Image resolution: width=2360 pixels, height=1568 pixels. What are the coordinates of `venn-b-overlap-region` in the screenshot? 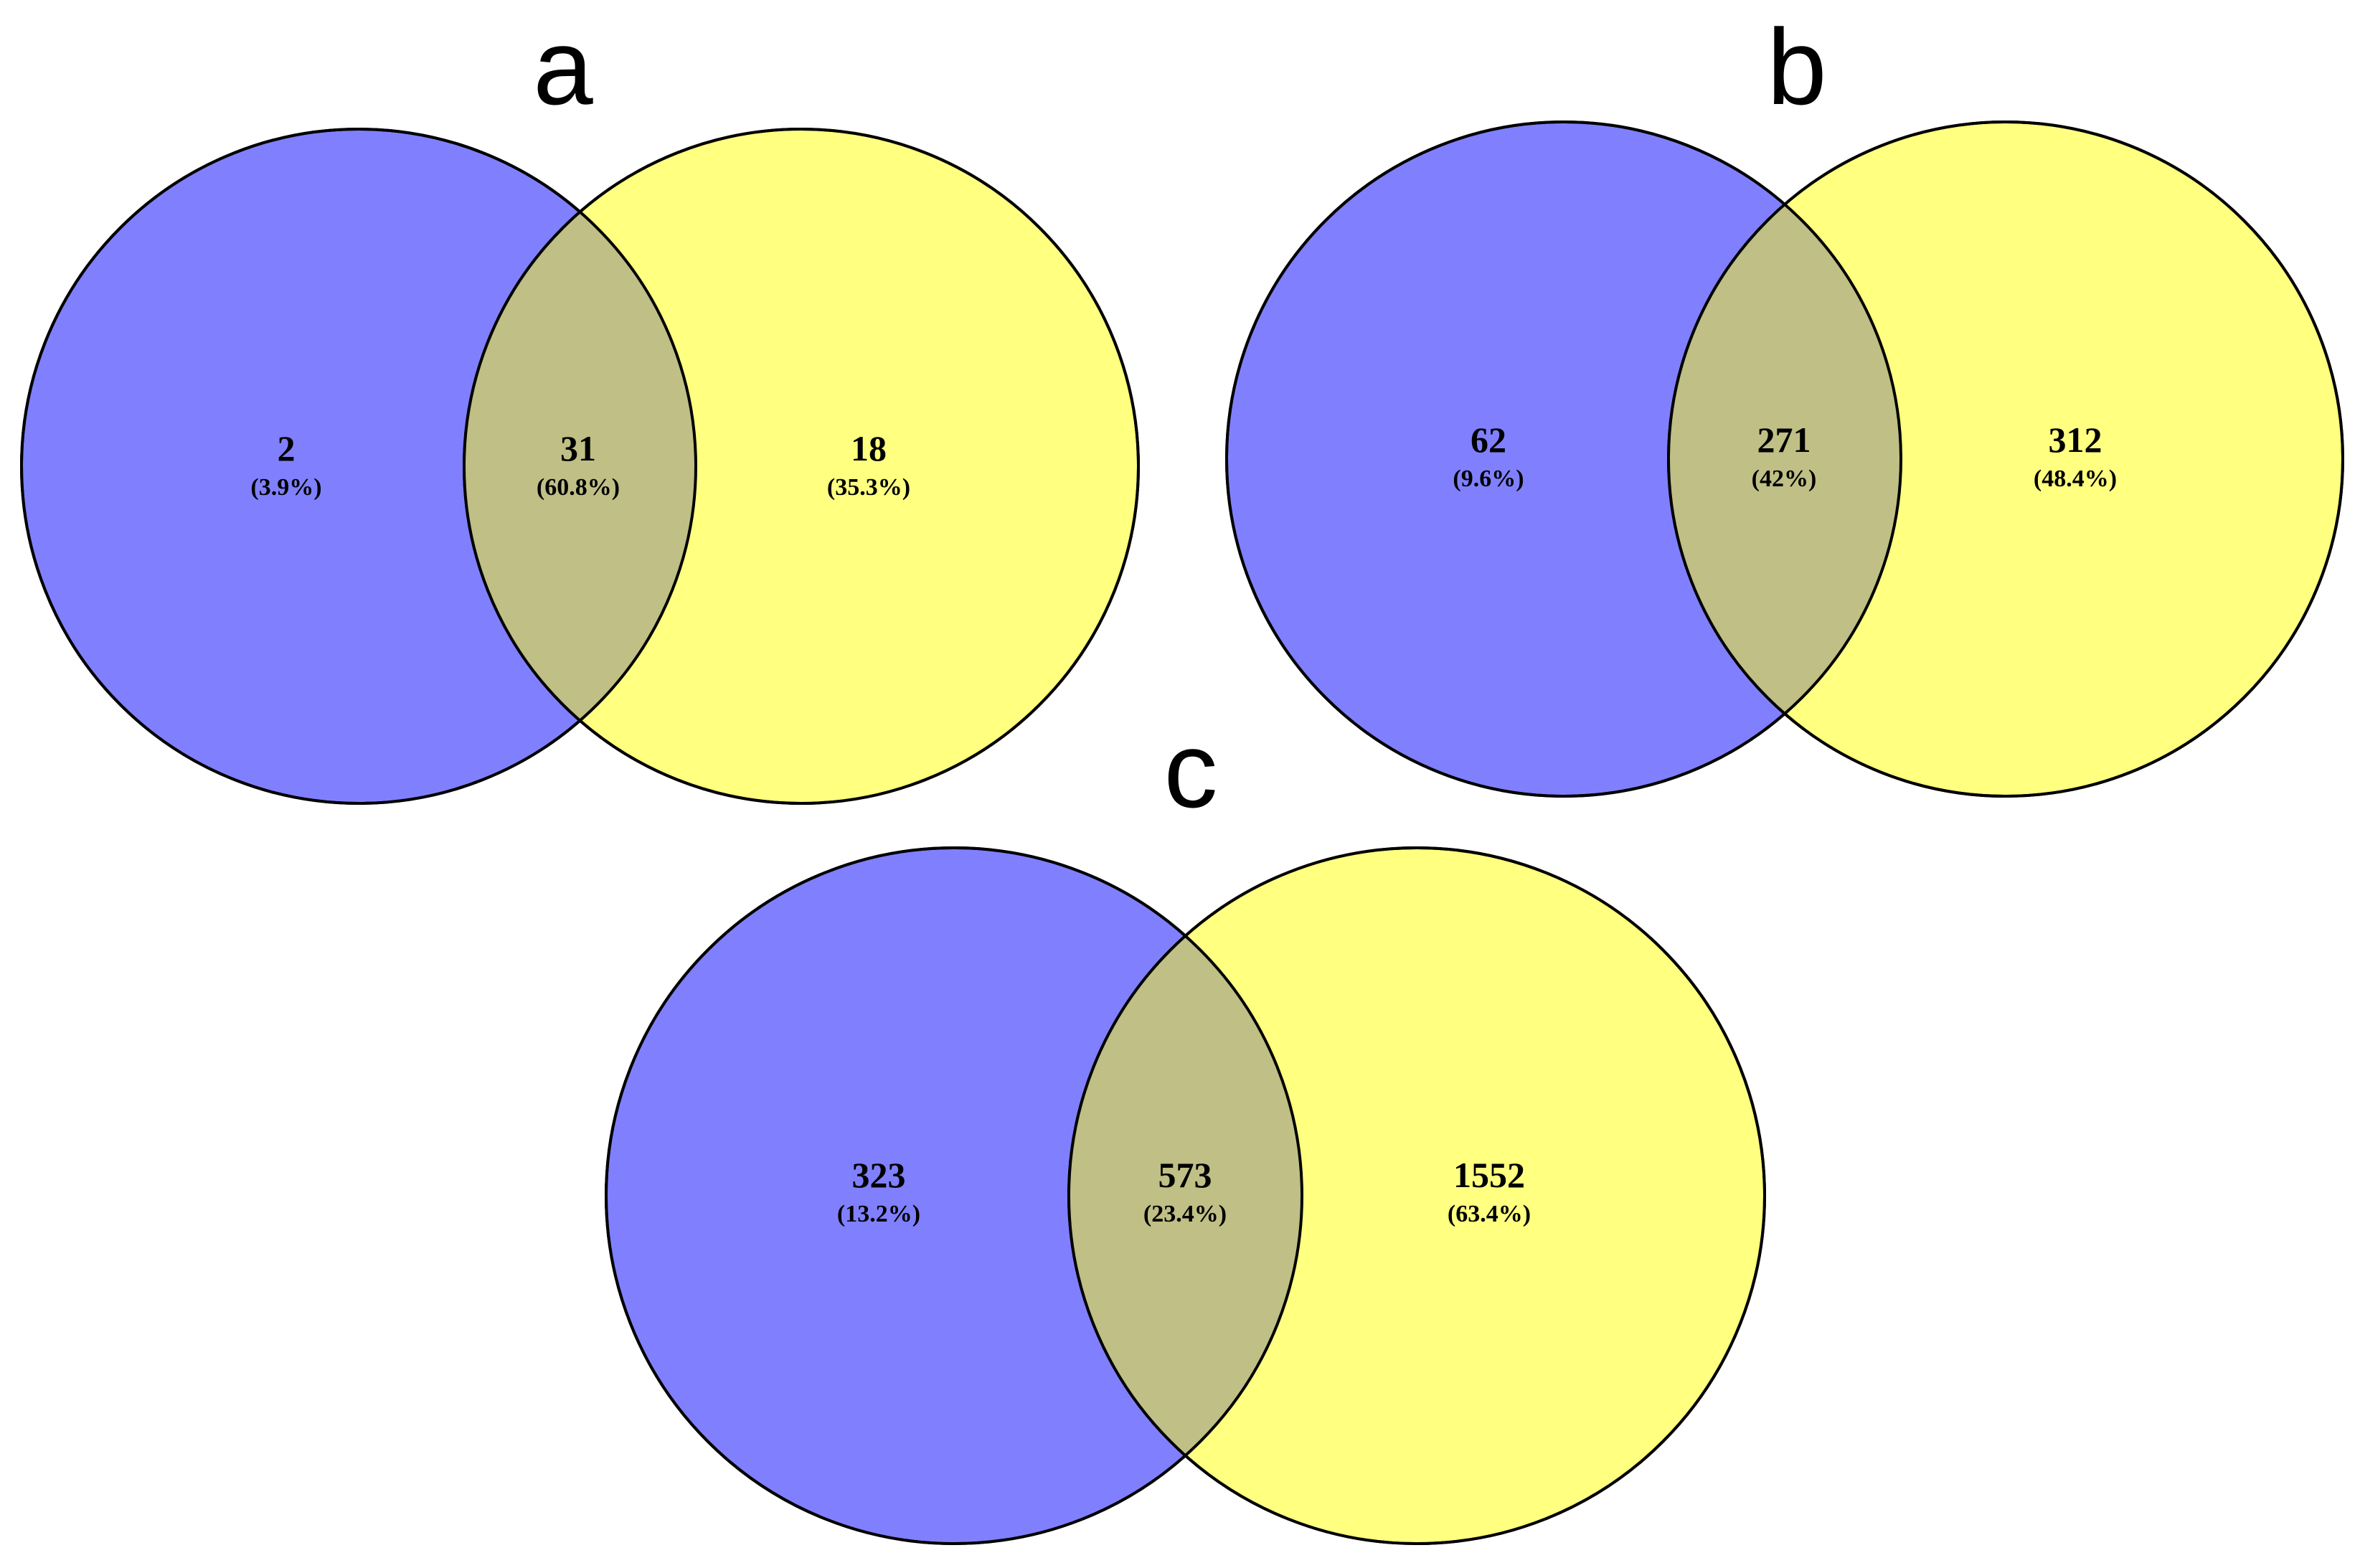 It's located at (1785, 459).